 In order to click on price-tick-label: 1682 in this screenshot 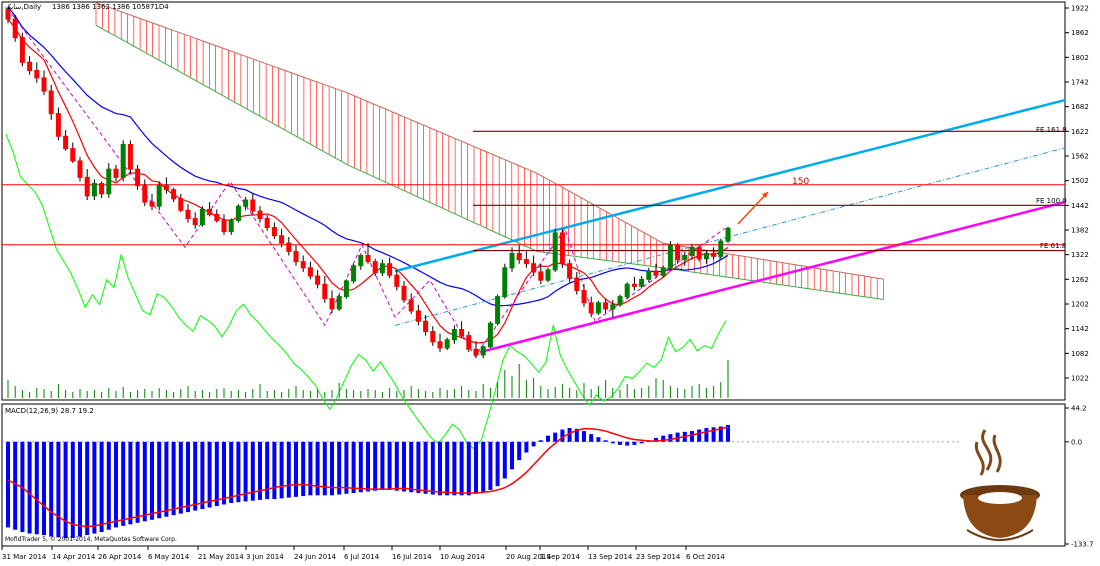, I will do `click(1080, 107)`.